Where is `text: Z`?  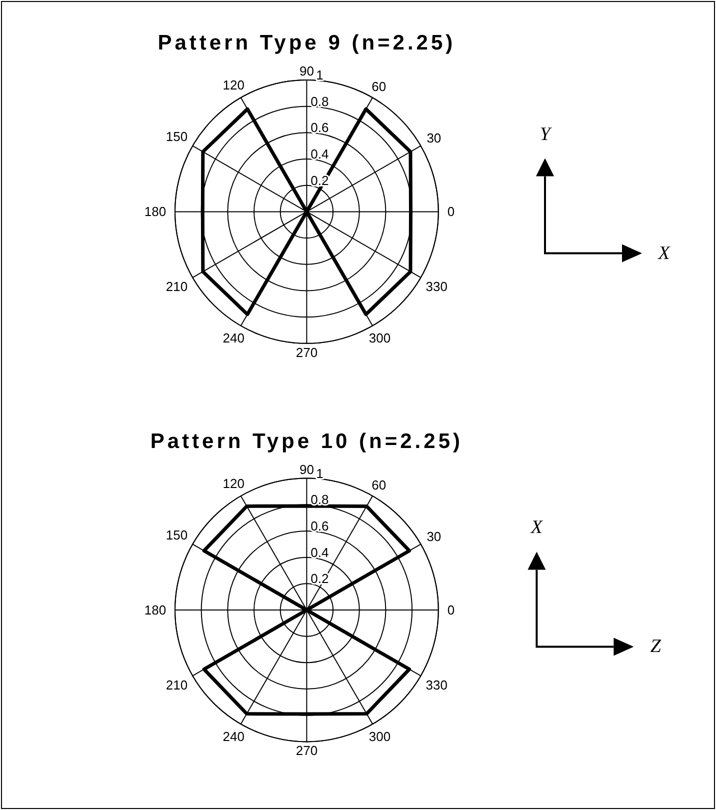 text: Z is located at coordinates (656, 647).